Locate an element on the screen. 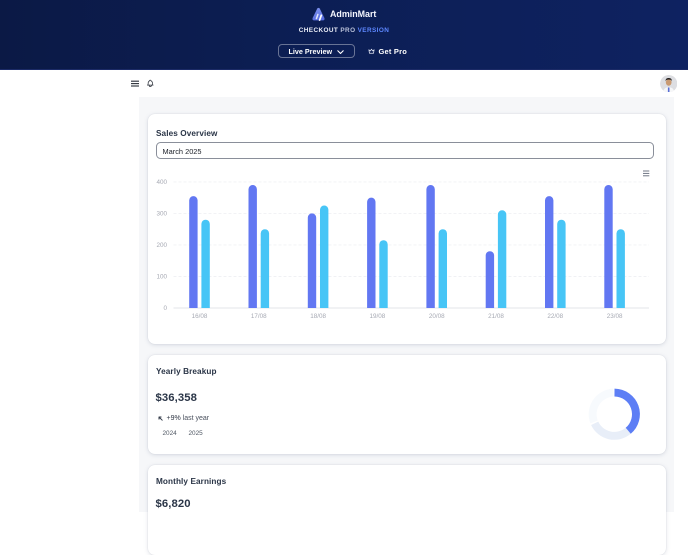  svg-text: 400 is located at coordinates (161, 182).